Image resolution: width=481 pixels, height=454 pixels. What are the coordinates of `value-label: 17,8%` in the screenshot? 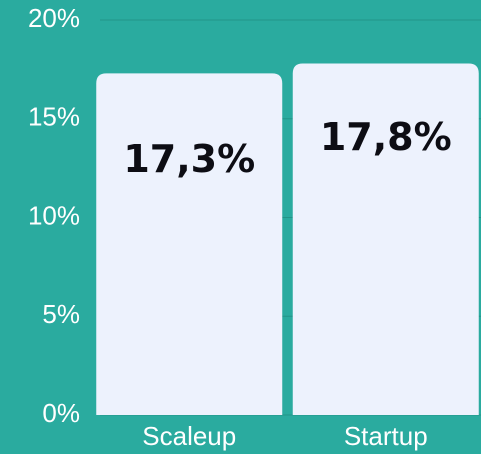 It's located at (386, 137).